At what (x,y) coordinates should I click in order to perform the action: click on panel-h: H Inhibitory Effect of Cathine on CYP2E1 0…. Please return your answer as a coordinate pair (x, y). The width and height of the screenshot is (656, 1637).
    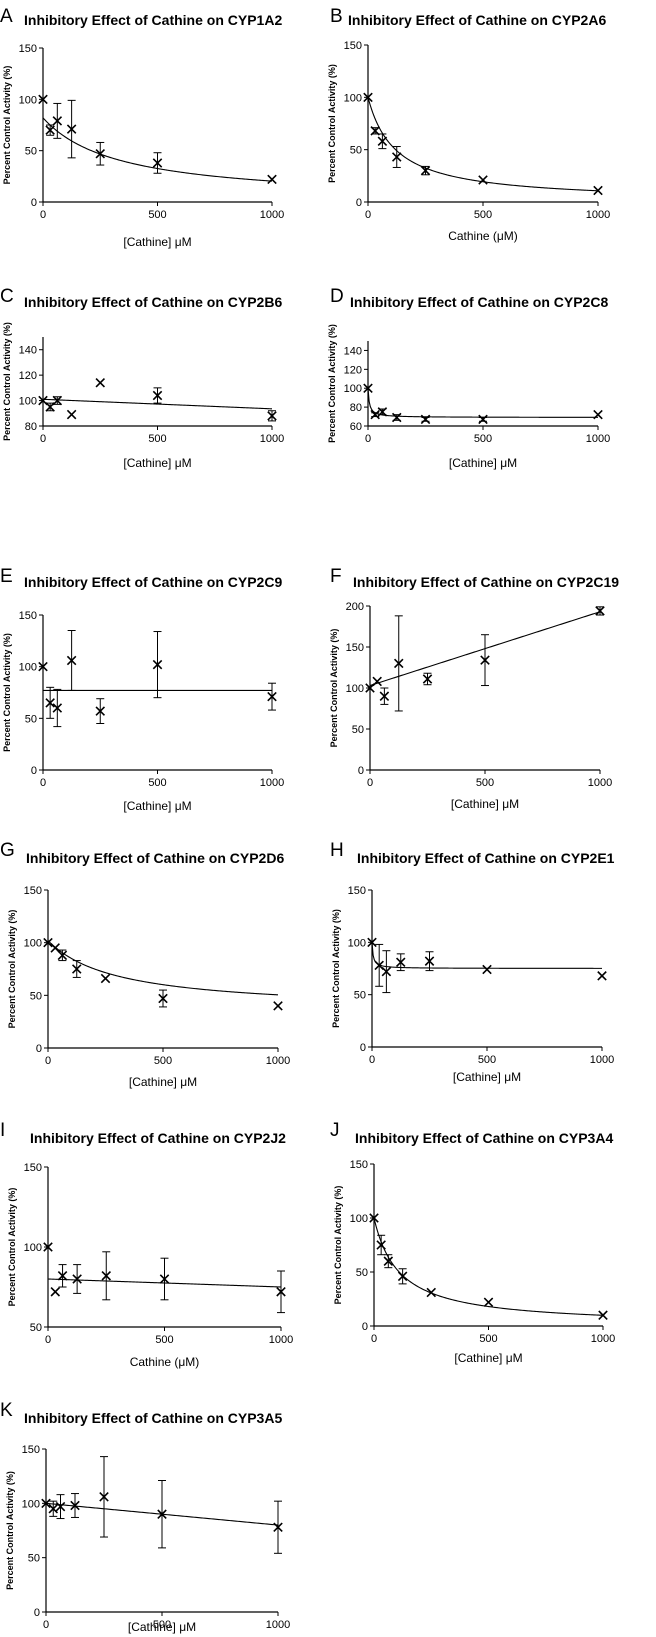
    Looking at the image, I should click on (472, 962).